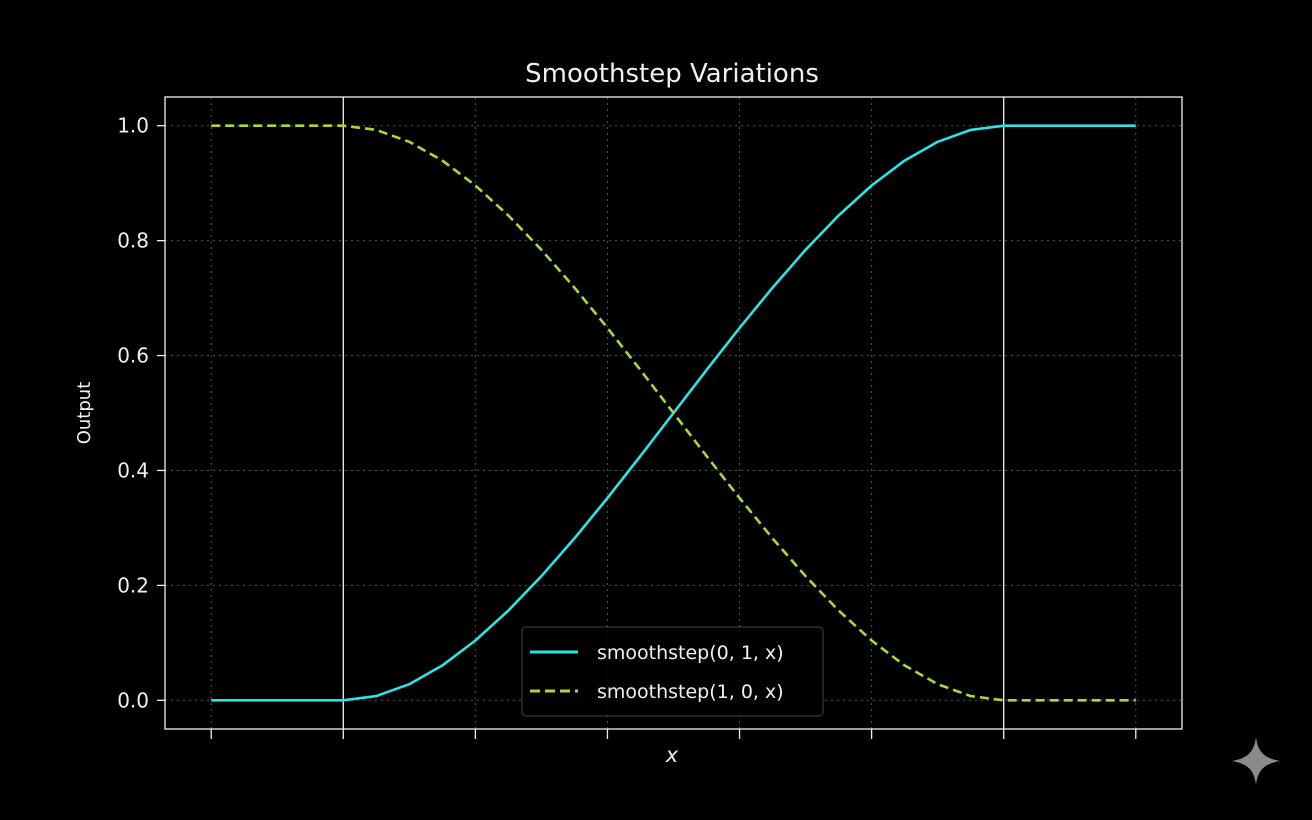 This screenshot has width=1312, height=820. Describe the element at coordinates (133, 126) in the screenshot. I see `y-tick-label: 1.0` at that location.